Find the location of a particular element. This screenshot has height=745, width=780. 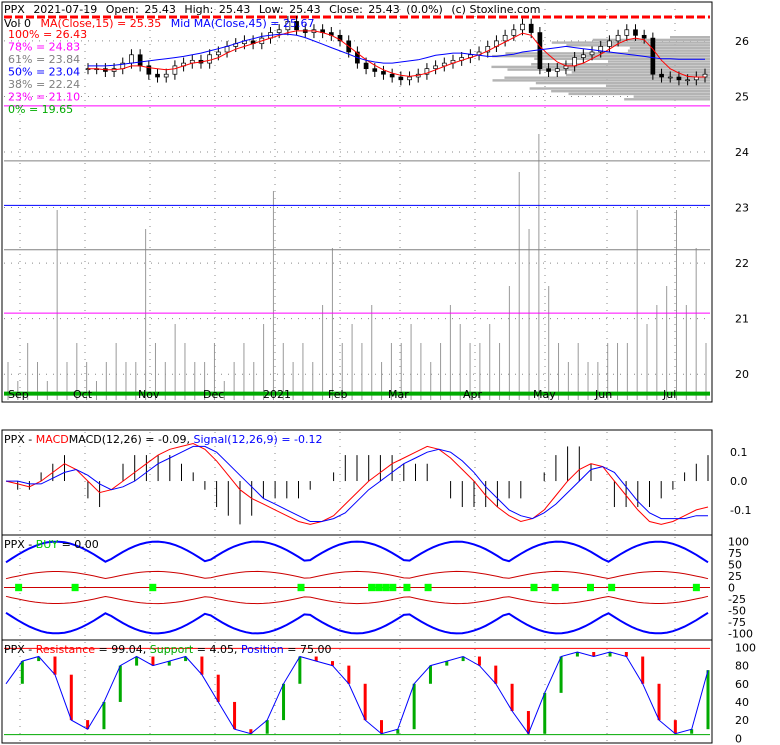

price-y-tick: 23 is located at coordinates (742, 208).